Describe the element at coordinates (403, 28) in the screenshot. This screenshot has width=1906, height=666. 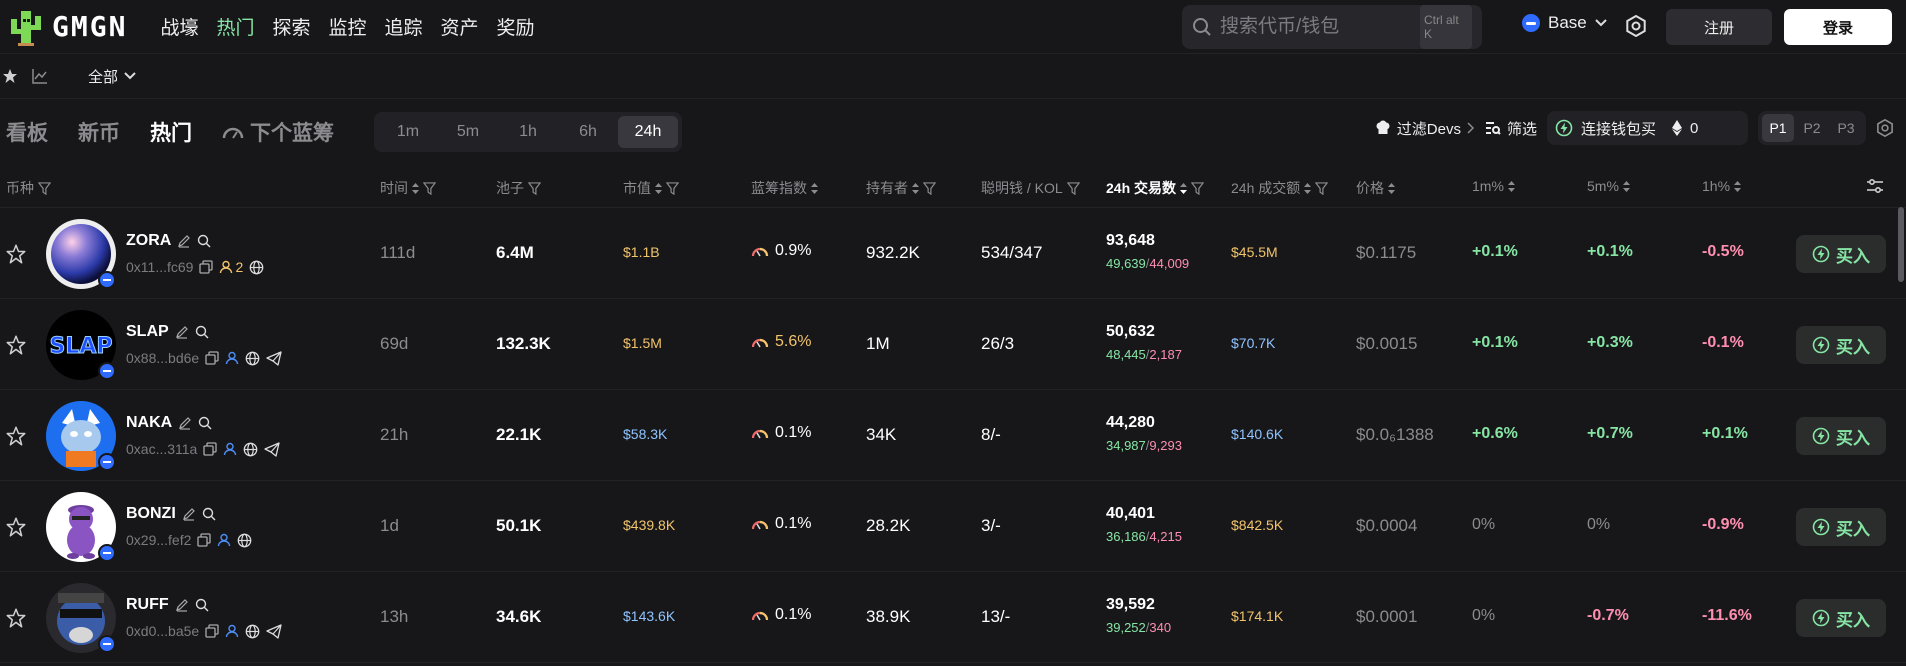
I see `nav-link: 追踪` at that location.